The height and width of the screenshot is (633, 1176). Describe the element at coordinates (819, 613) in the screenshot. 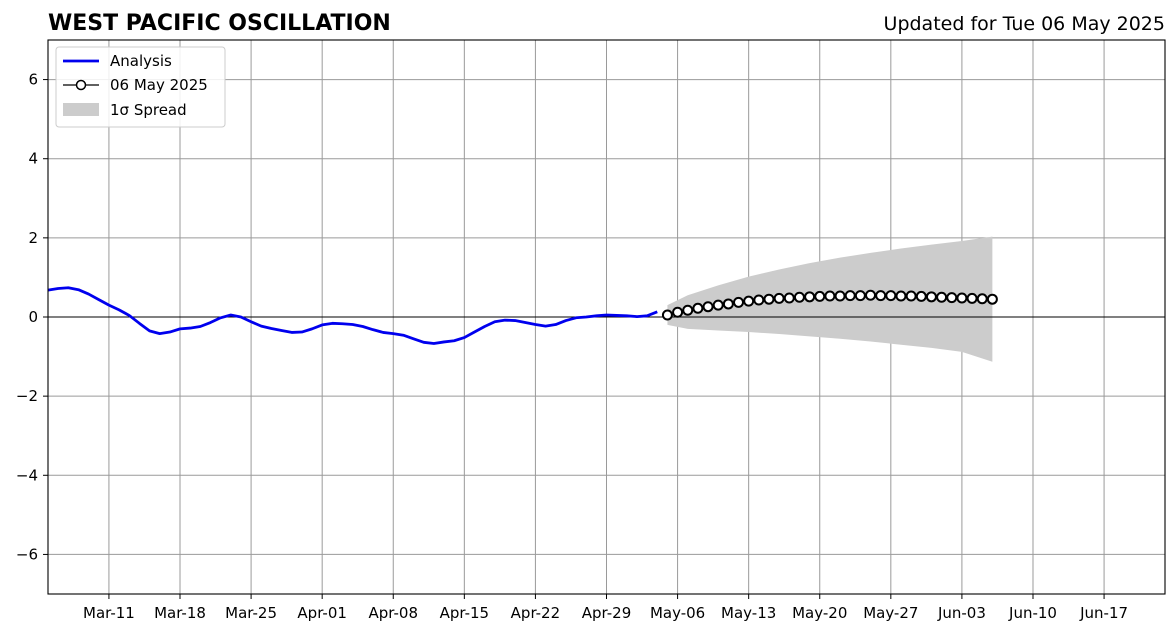

I see `x-tick-label: May-20` at that location.